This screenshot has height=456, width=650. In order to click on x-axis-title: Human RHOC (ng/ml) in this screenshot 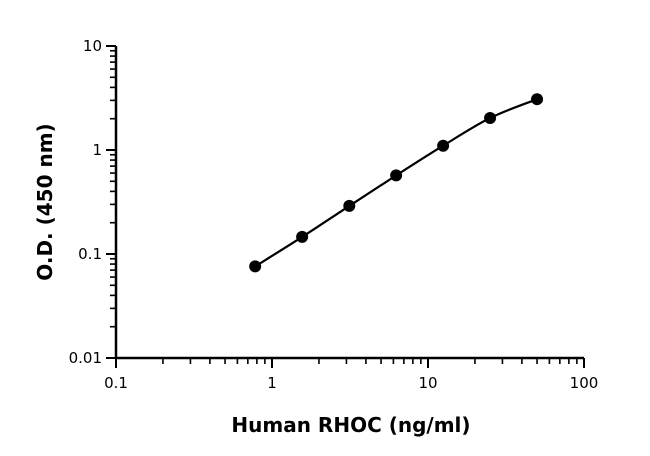, I will do `click(350, 425)`.